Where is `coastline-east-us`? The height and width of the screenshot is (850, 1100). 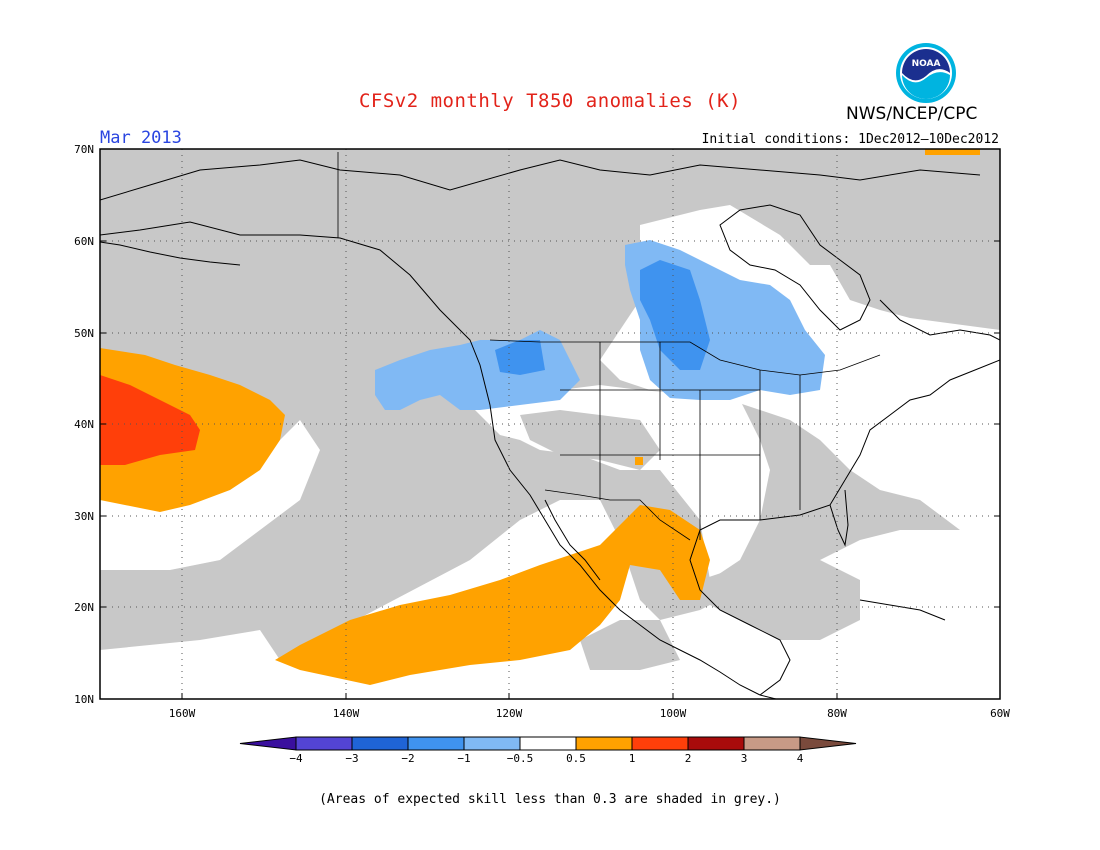 coastline-east-us is located at coordinates (922, 420).